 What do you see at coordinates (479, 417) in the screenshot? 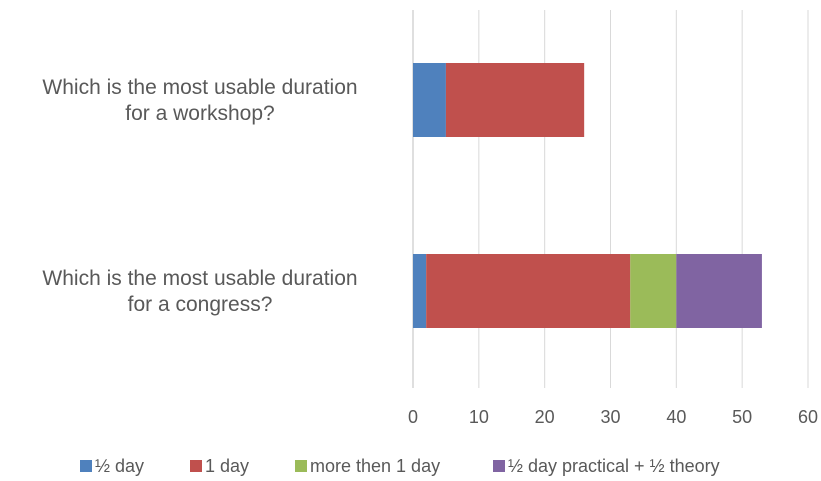
I see `x-tick-label: 10` at bounding box center [479, 417].